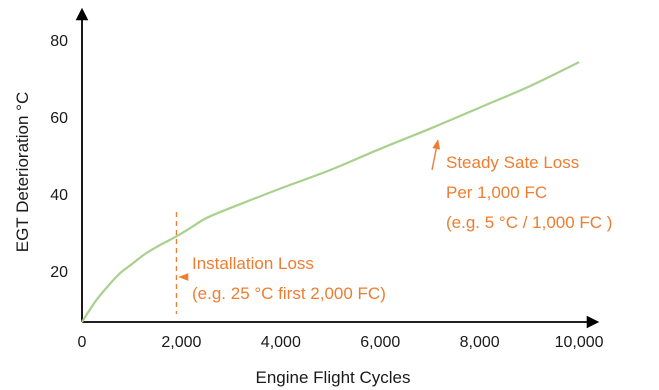  I want to click on x-tick-label: 2,000, so click(181, 342).